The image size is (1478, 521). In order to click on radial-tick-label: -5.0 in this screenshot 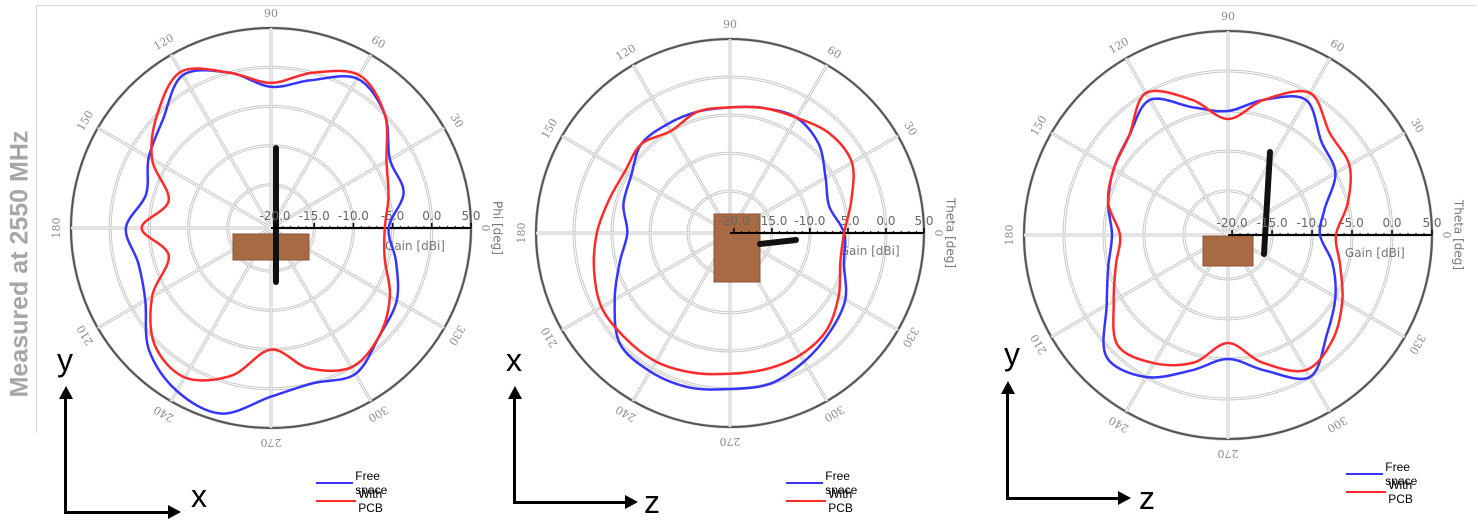, I will do `click(1351, 223)`.